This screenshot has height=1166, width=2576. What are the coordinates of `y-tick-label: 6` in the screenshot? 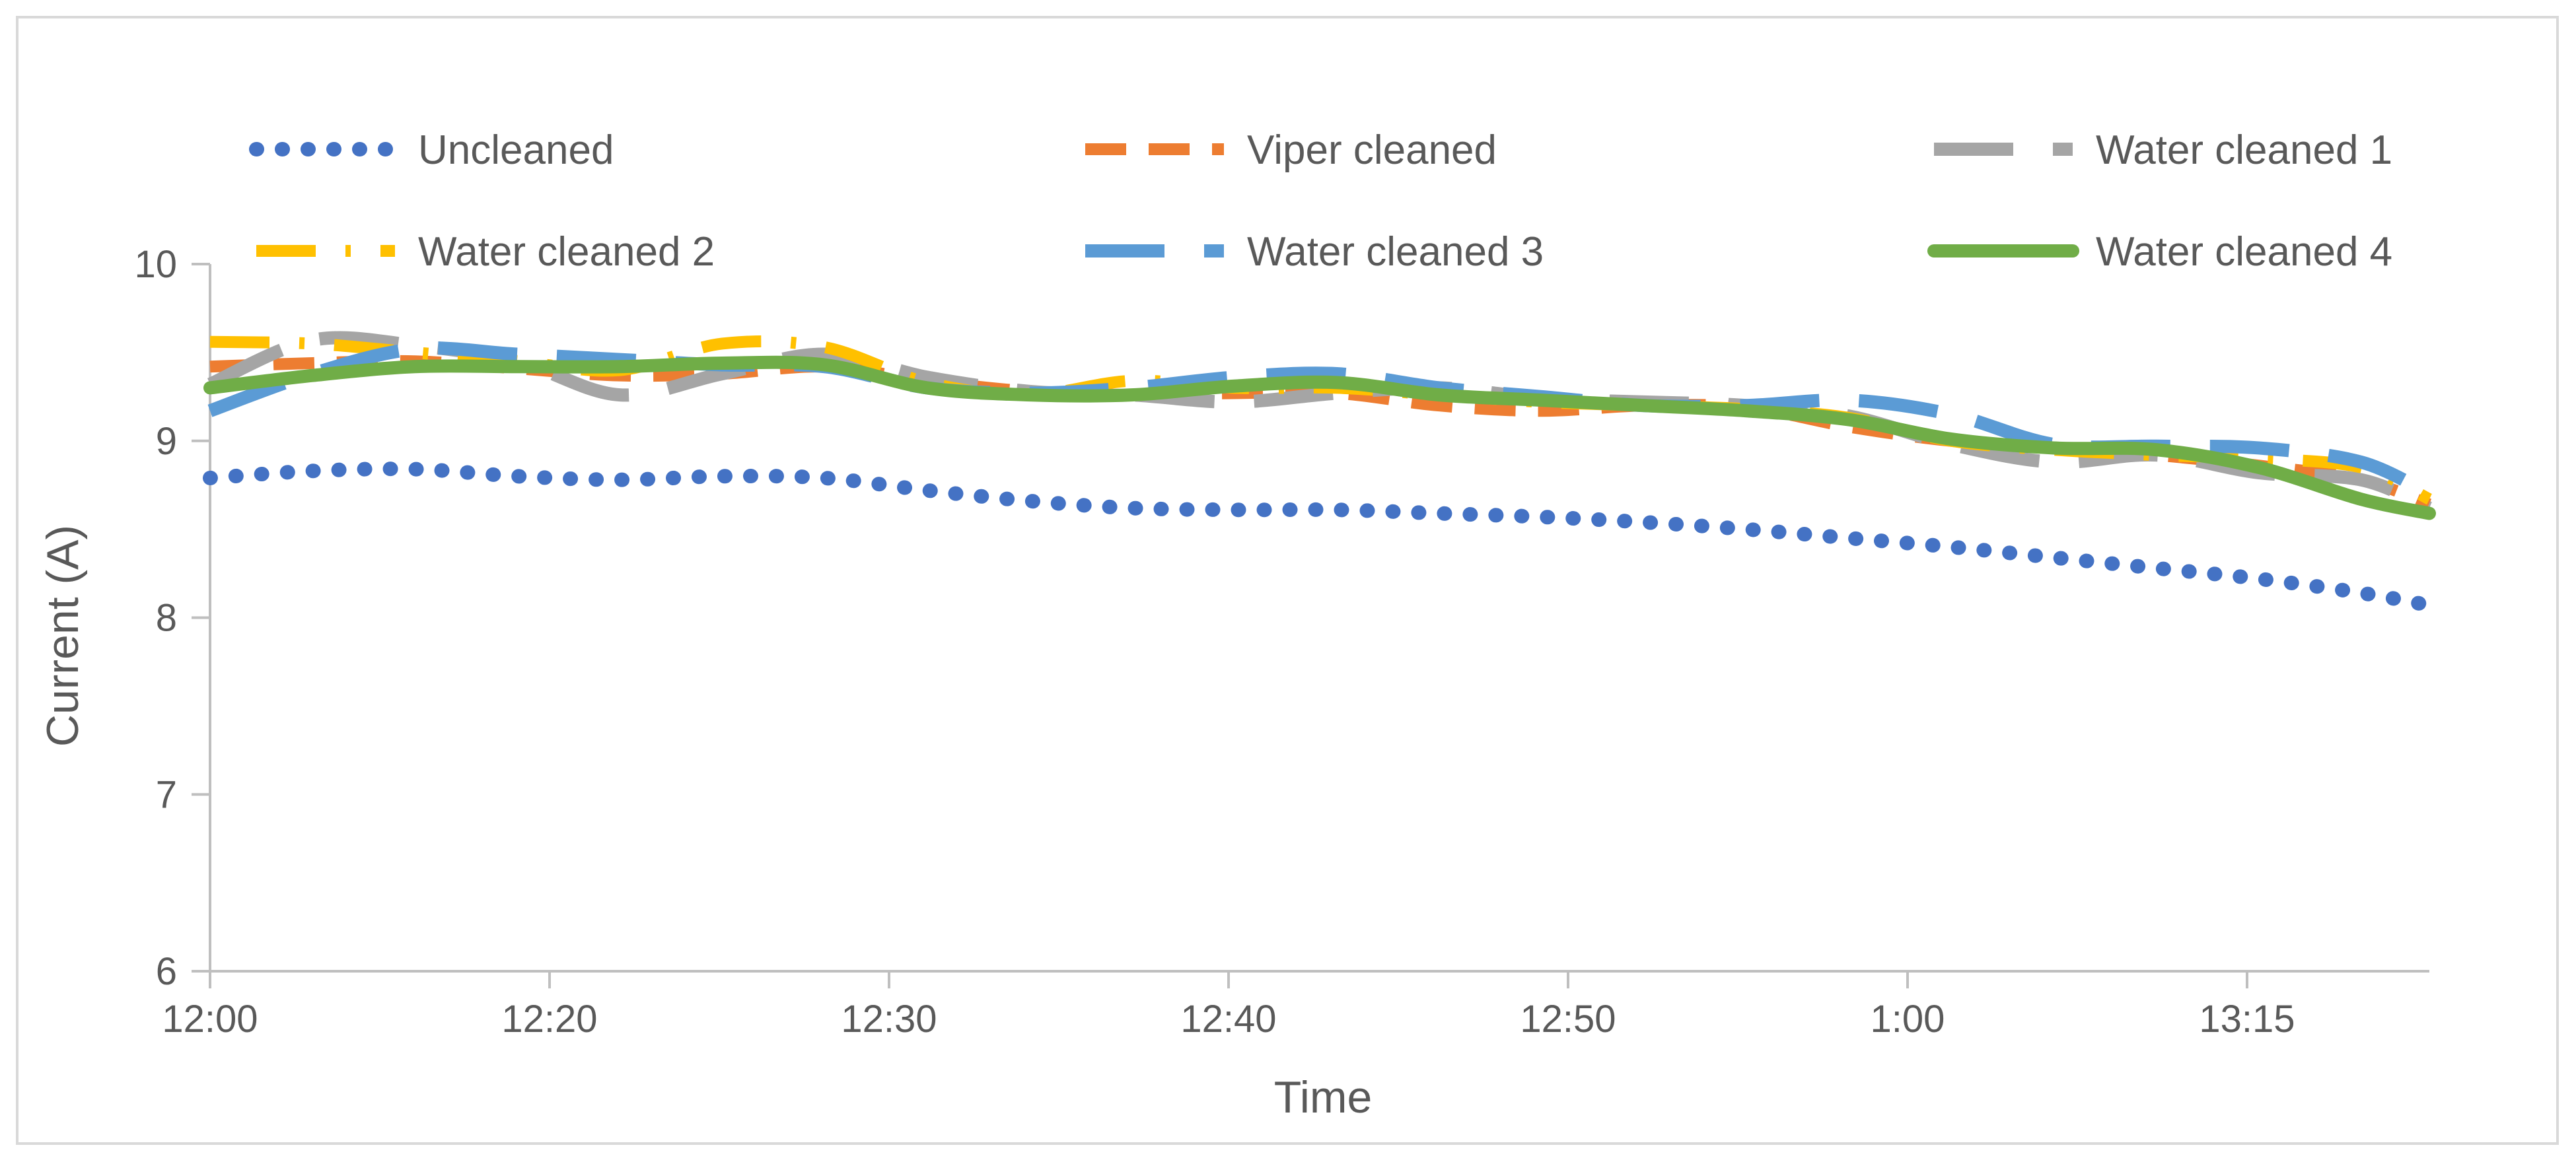 It's located at (167, 972).